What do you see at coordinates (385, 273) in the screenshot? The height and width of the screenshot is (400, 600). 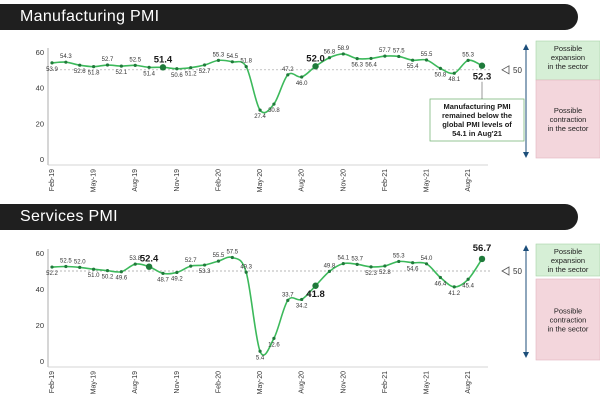 I see `svc-data-label: 52.8` at bounding box center [385, 273].